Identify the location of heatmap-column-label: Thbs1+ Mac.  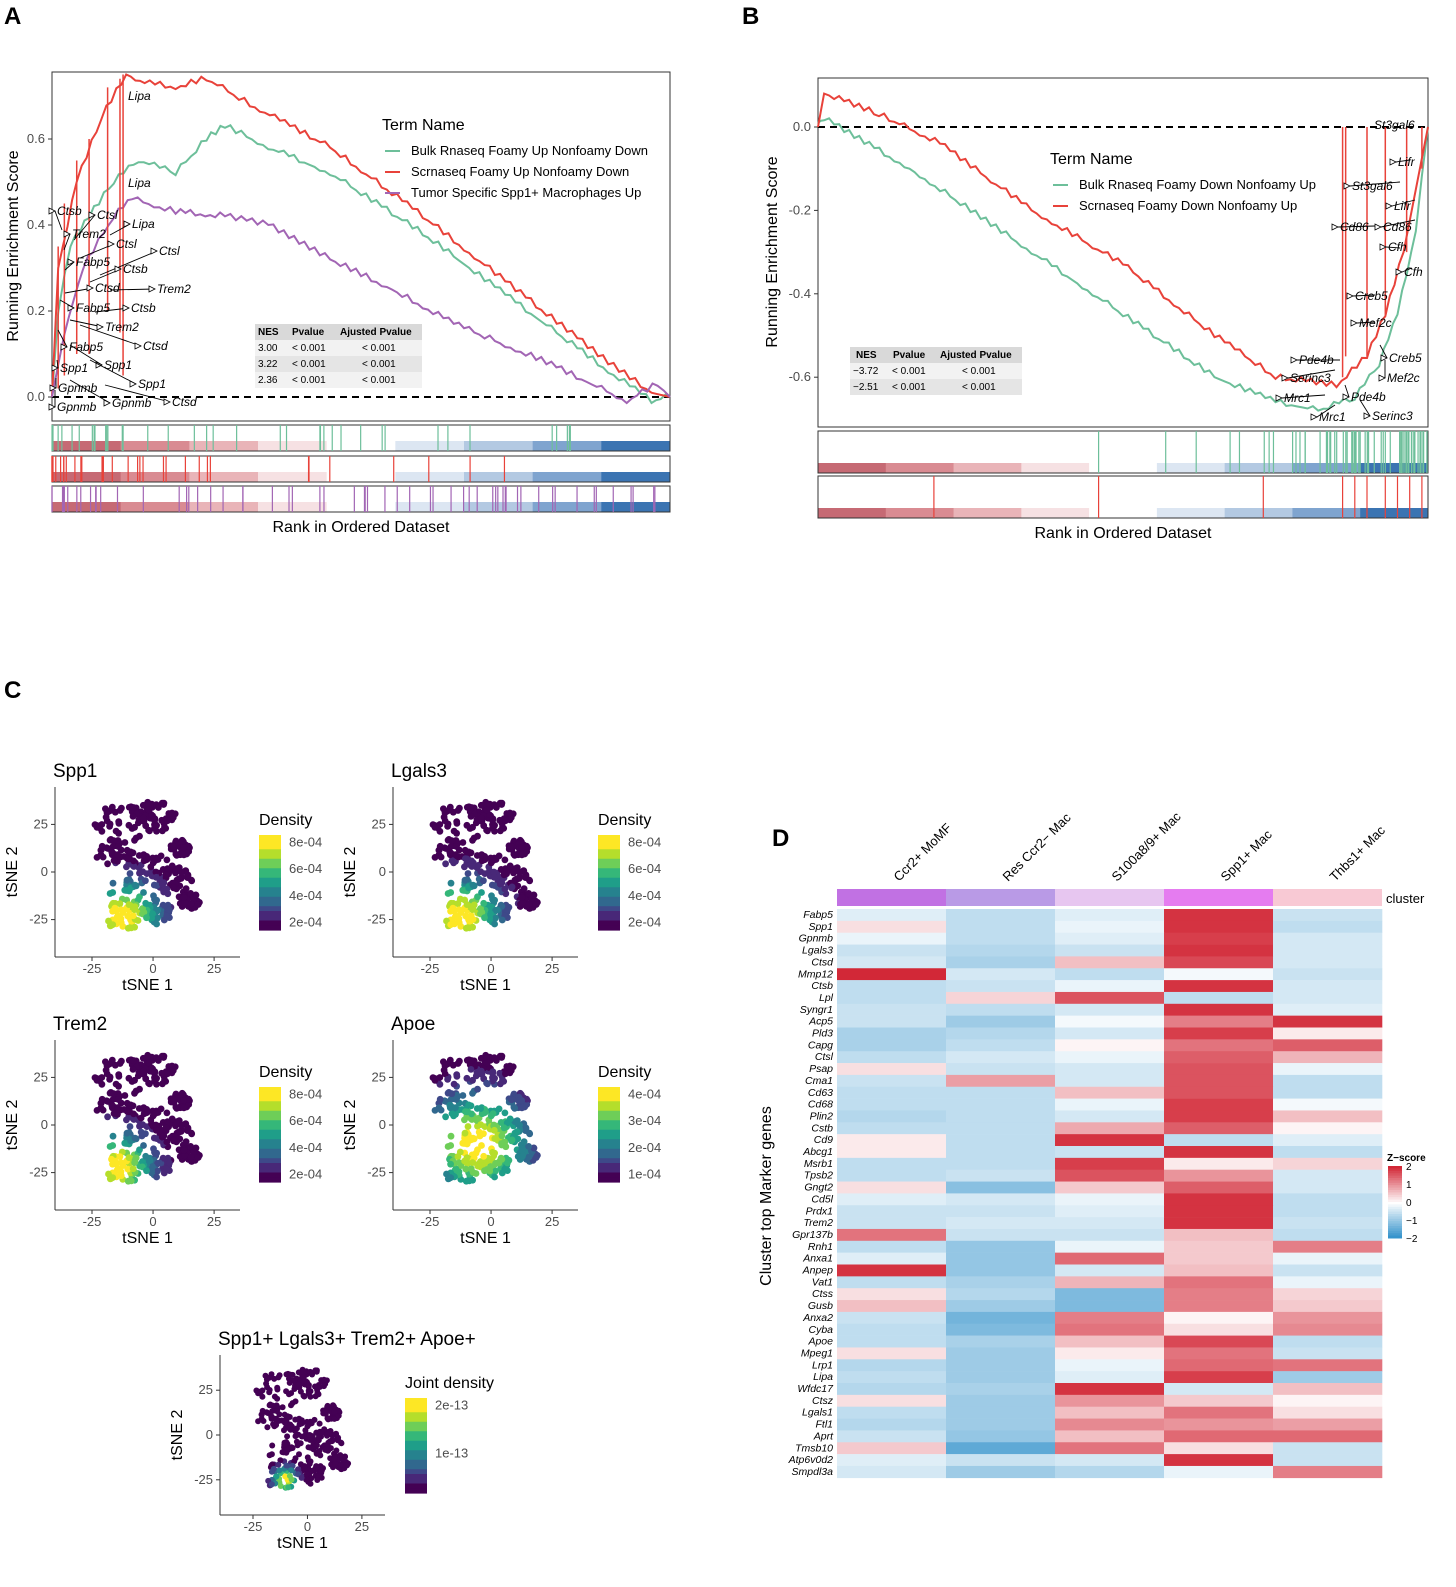
(1358, 853).